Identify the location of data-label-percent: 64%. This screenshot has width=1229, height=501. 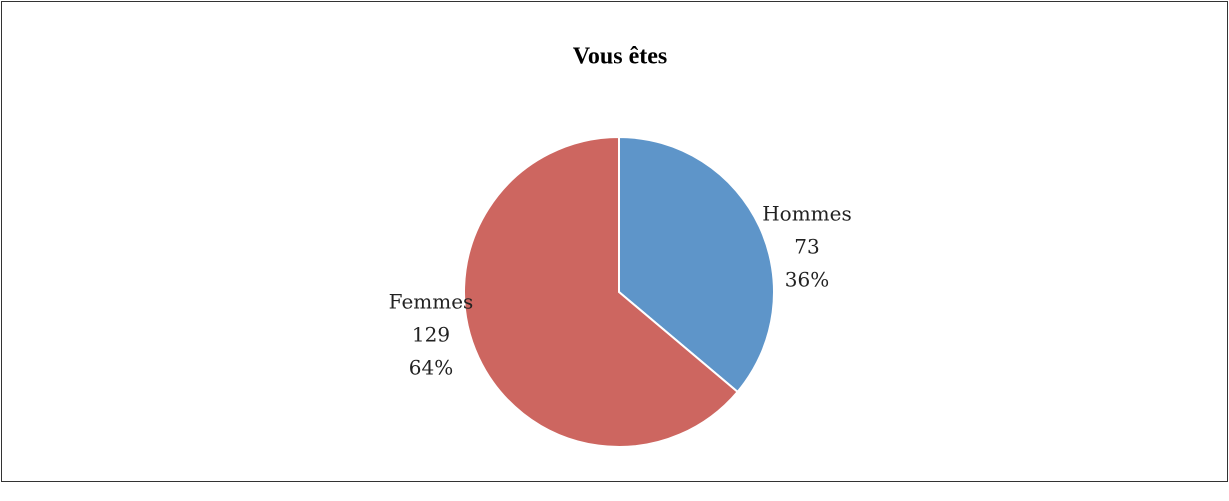
(431, 368).